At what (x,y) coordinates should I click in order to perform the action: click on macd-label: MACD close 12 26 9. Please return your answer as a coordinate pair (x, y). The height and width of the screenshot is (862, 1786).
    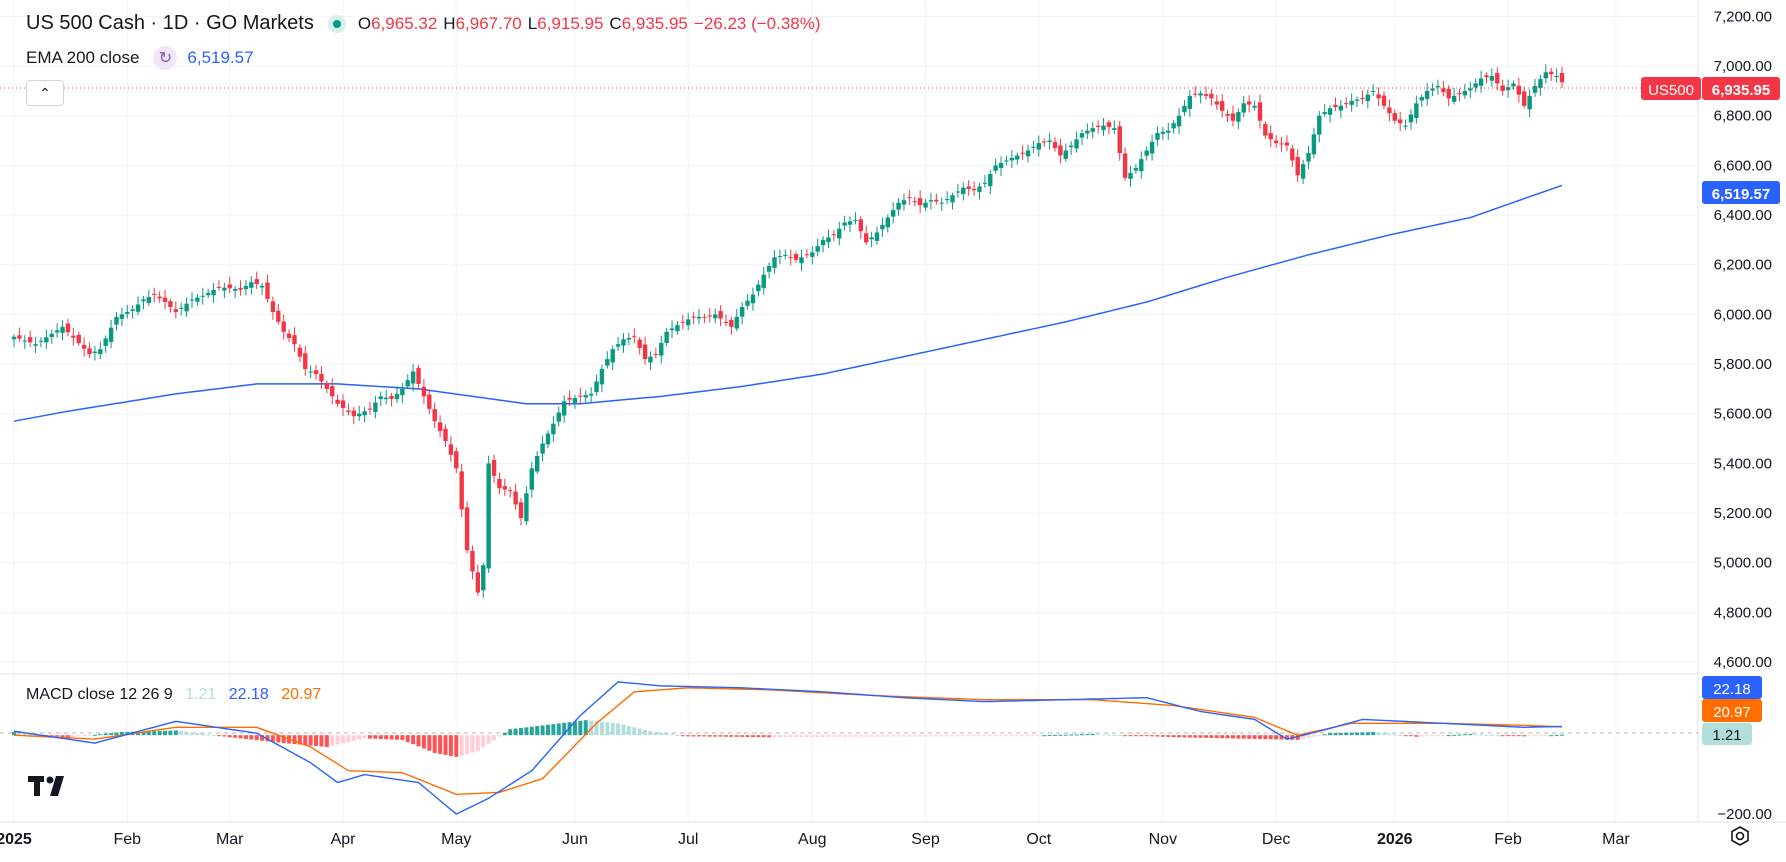
    Looking at the image, I should click on (99, 694).